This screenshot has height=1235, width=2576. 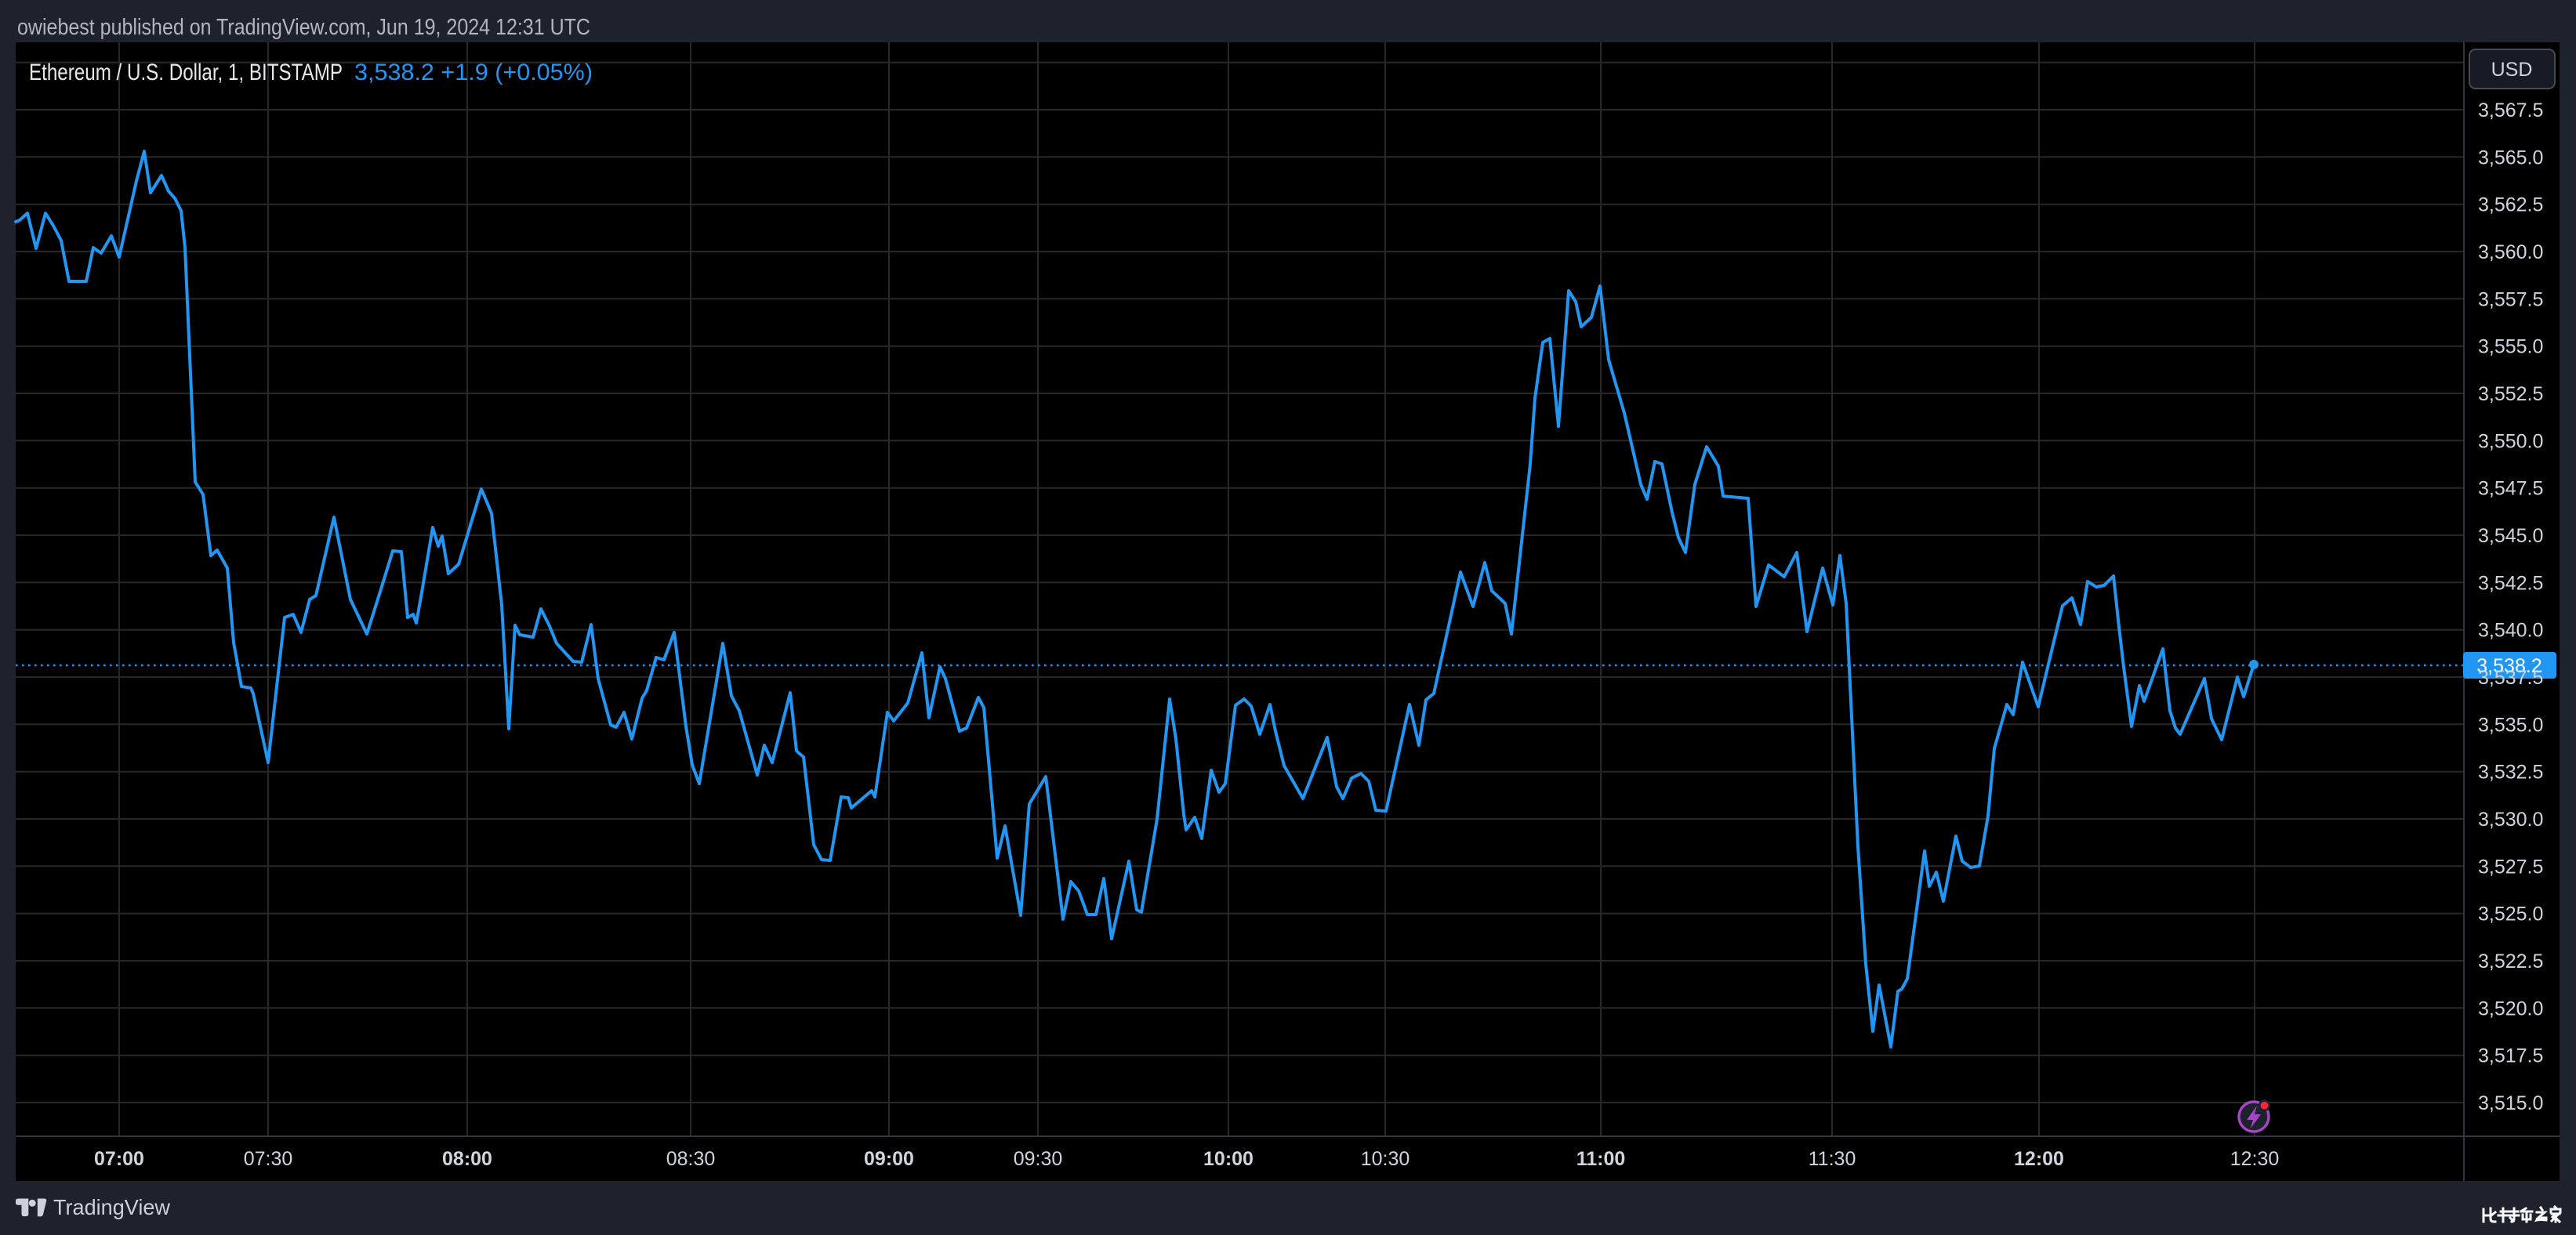 What do you see at coordinates (889, 1159) in the screenshot?
I see `svg-text: 09:00` at bounding box center [889, 1159].